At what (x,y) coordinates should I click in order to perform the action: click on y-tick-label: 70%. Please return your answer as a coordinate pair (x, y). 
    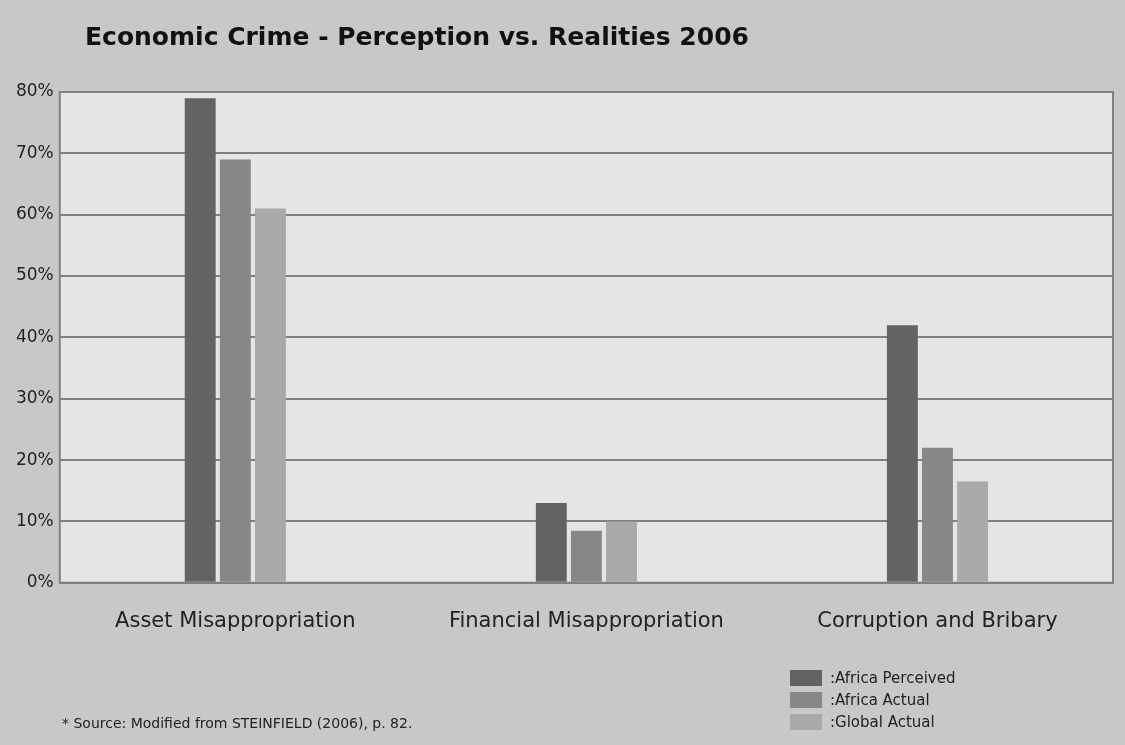
    Looking at the image, I should click on (34, 151).